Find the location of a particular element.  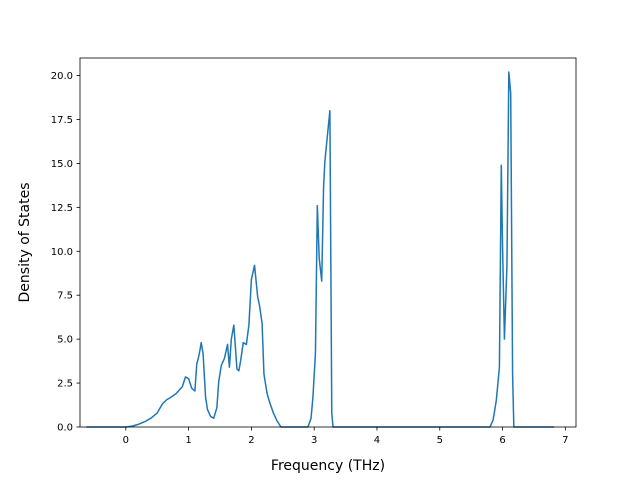

x-tick-label: 0 is located at coordinates (126, 440).